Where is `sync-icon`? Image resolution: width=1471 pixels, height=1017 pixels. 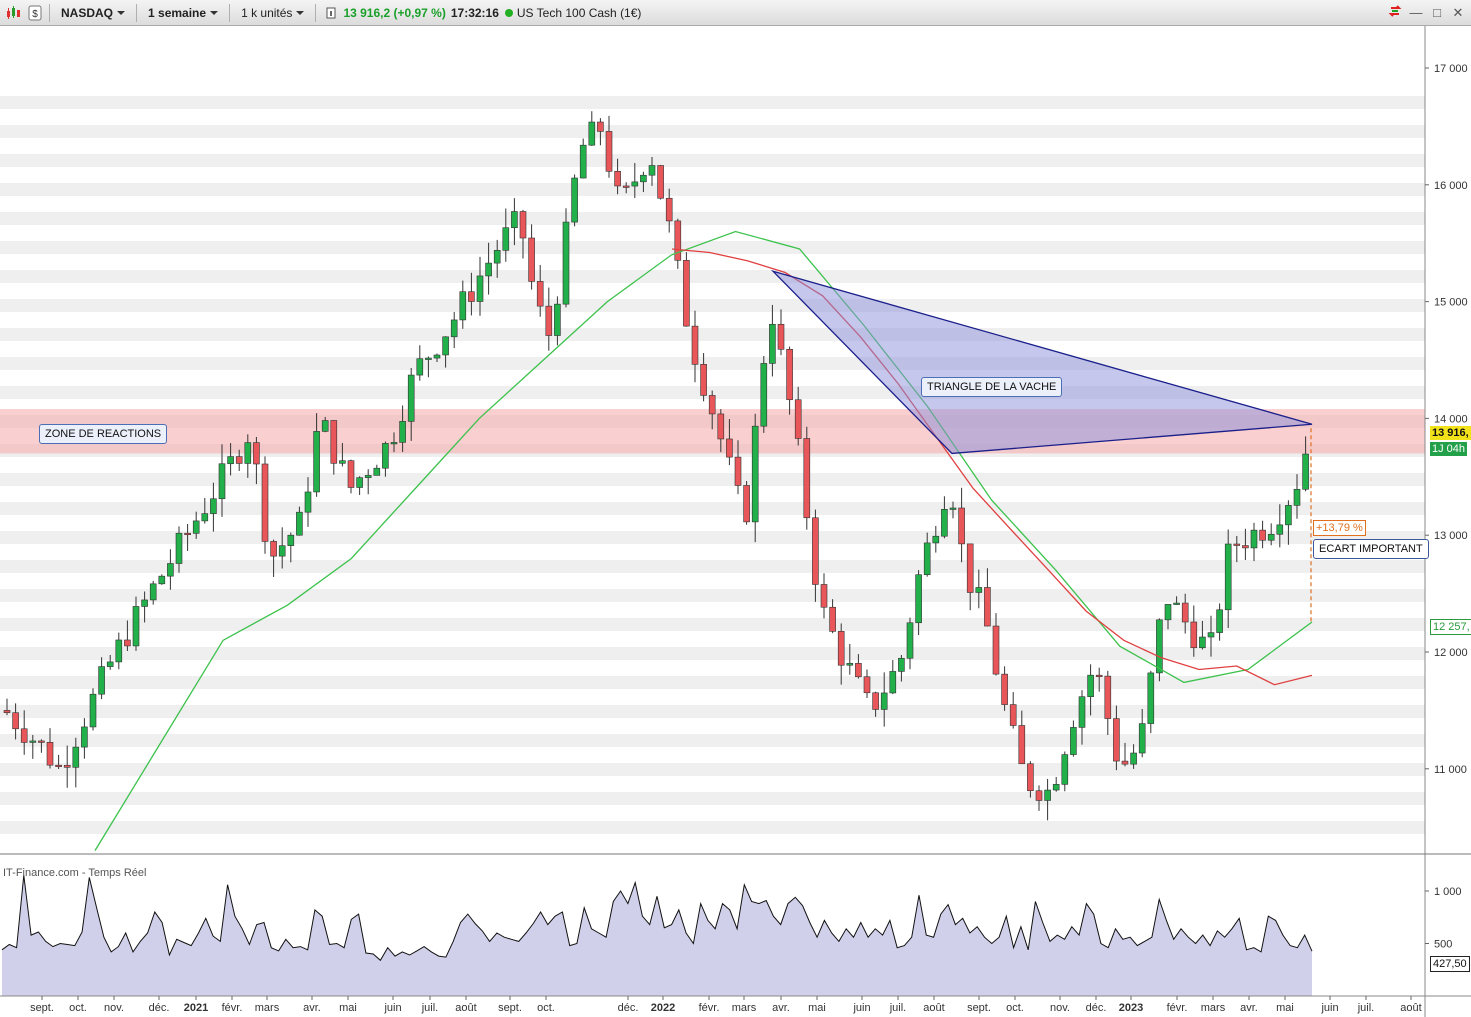
sync-icon is located at coordinates (1395, 13).